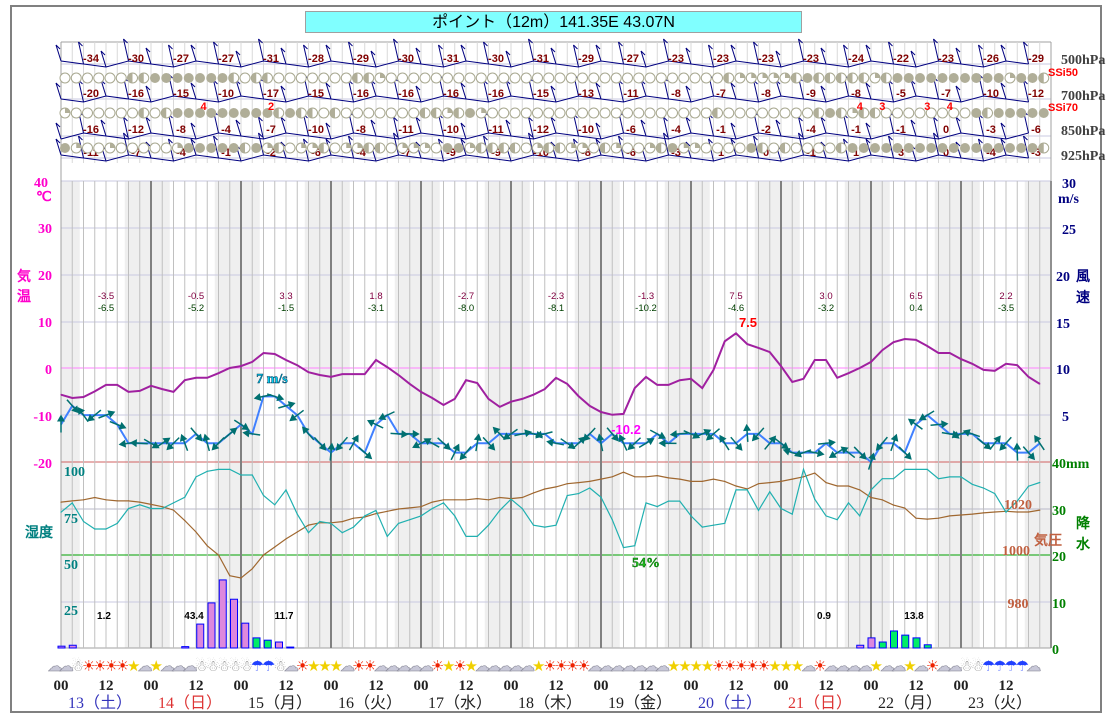 Image resolution: width=1107 pixels, height=719 pixels. Describe the element at coordinates (721, 153) in the screenshot. I see `upper-temp-label: 1` at that location.